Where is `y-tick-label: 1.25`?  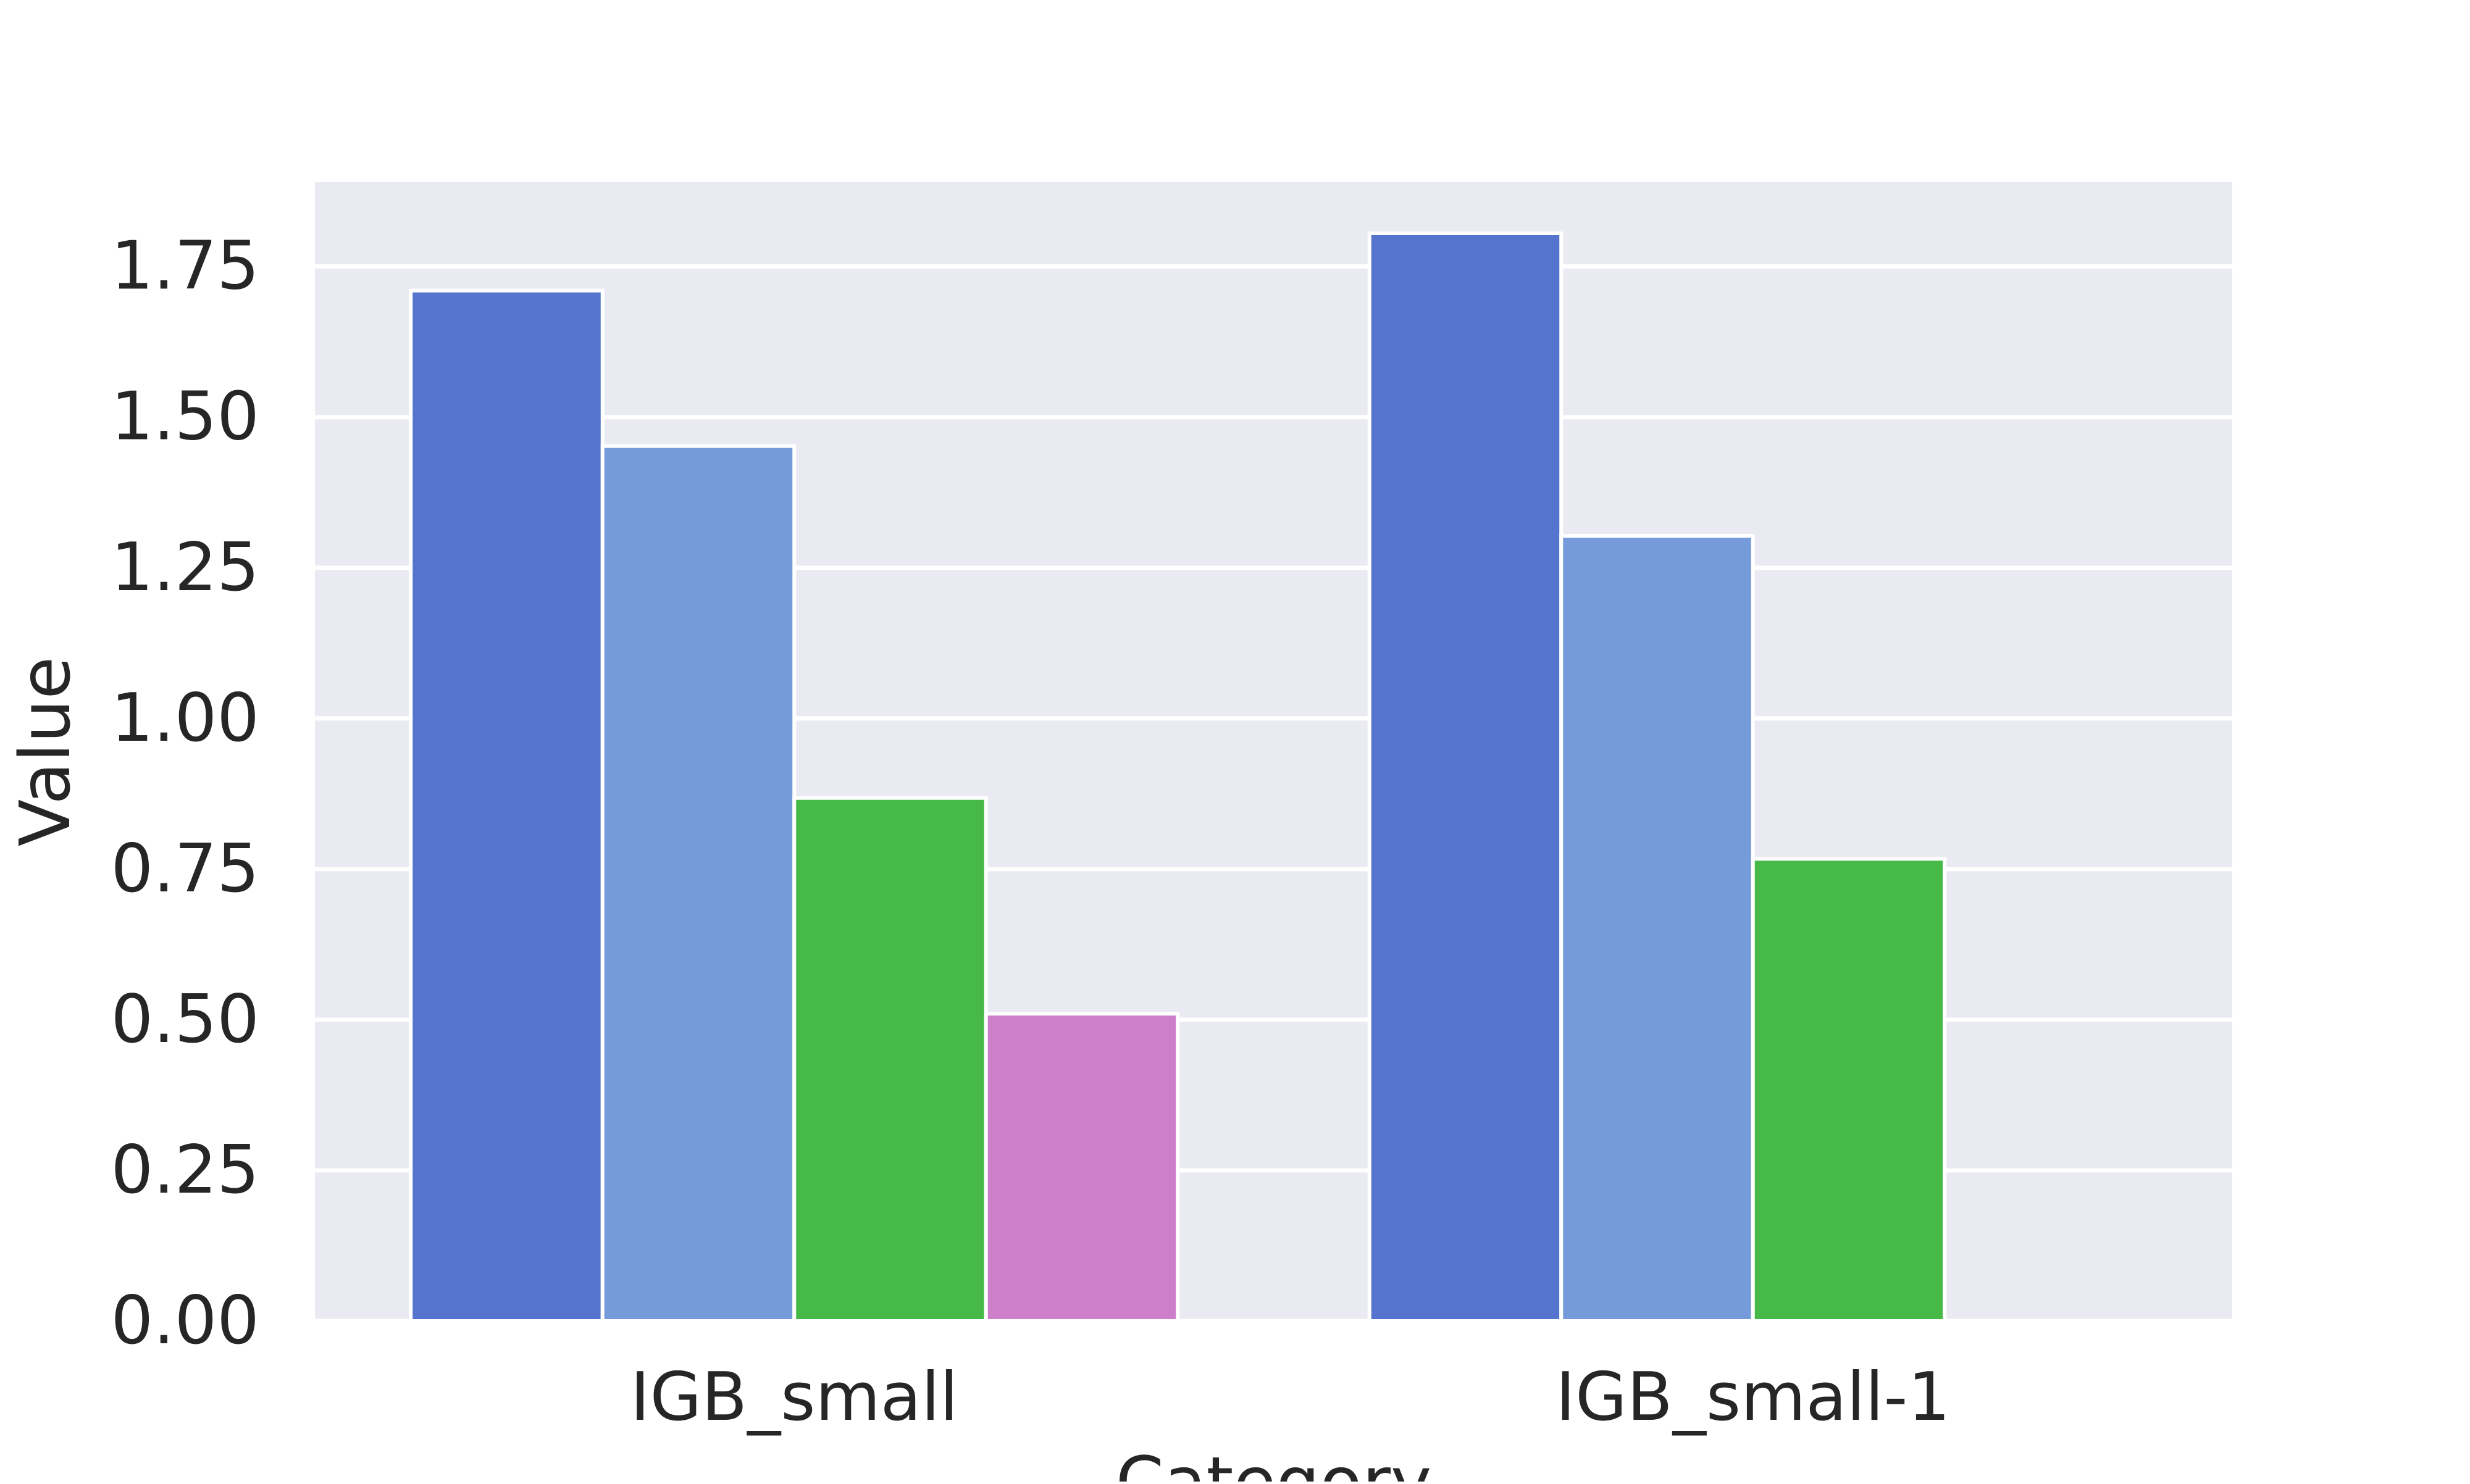 y-tick-label: 1.25 is located at coordinates (185, 567).